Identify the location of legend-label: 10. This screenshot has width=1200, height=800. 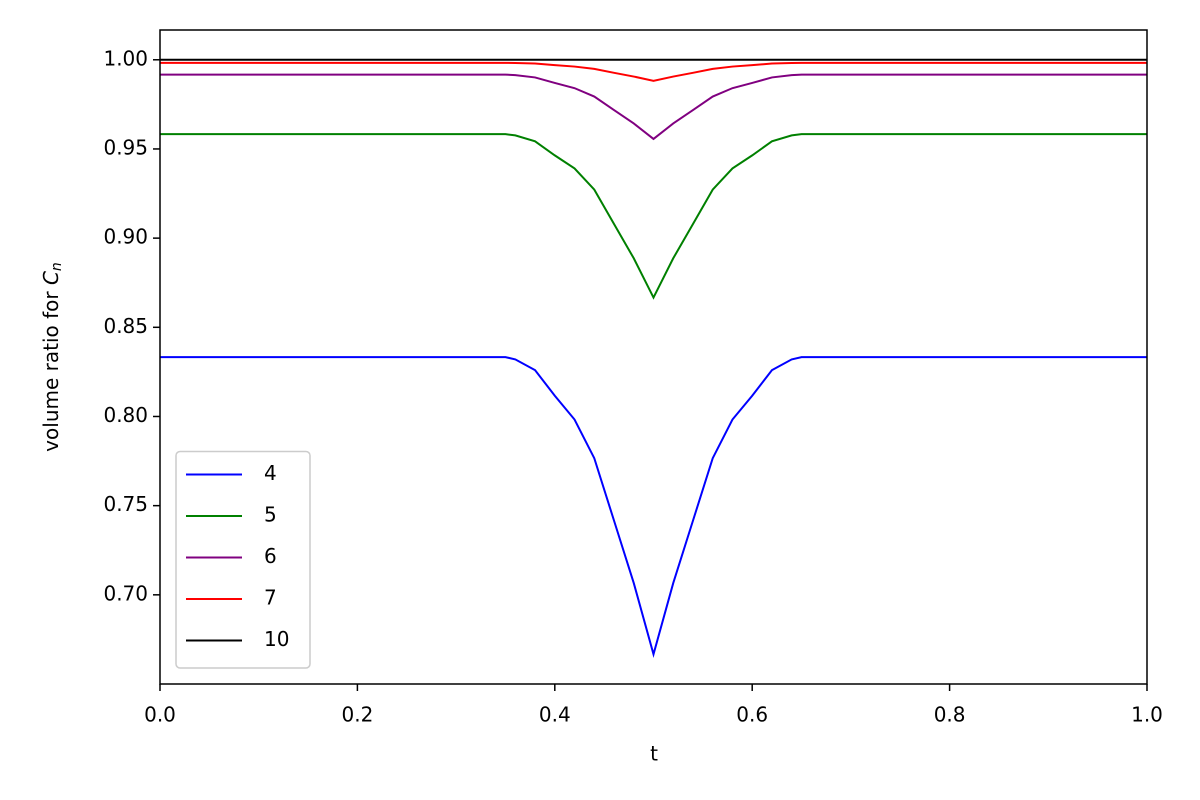
(276, 639).